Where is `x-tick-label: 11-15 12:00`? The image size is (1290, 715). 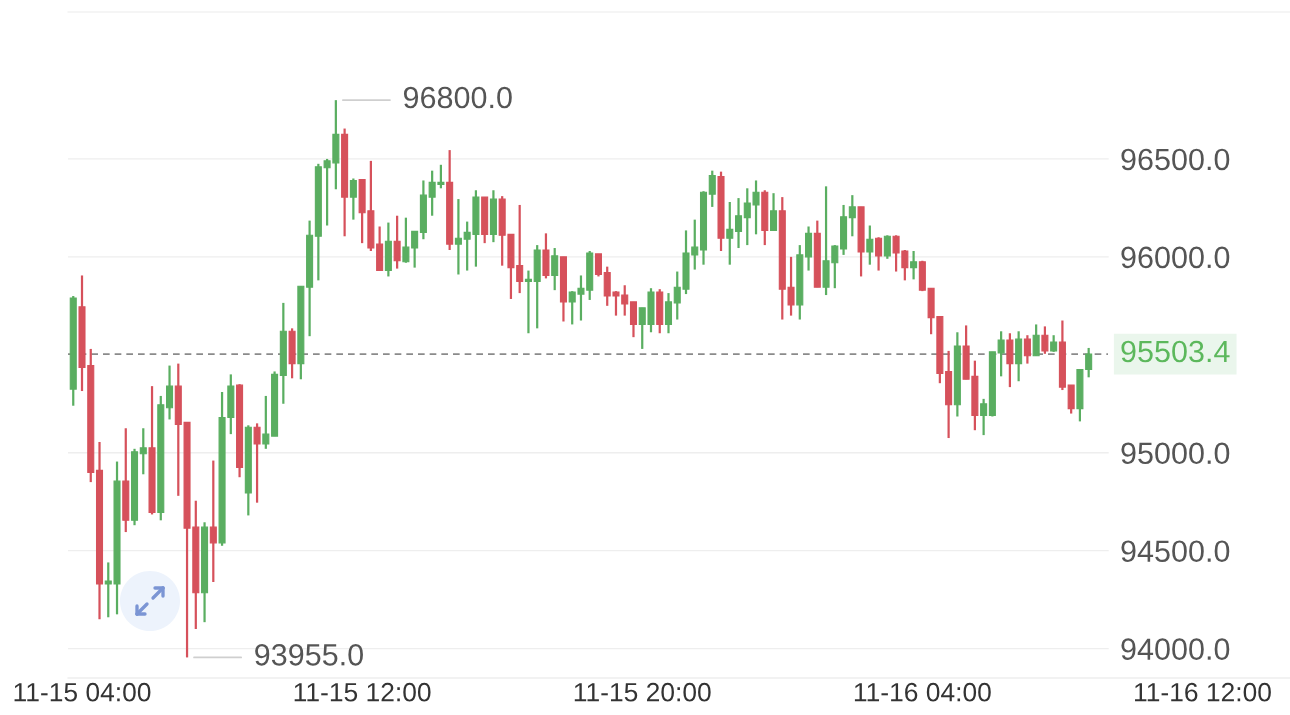
x-tick-label: 11-15 12:00 is located at coordinates (362, 692).